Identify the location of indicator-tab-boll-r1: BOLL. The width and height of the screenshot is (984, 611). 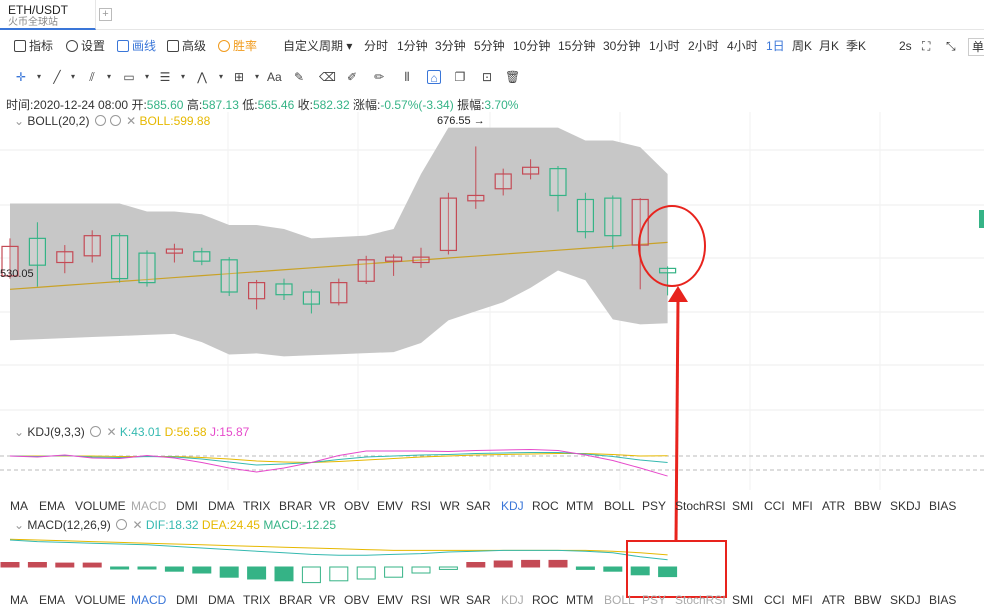
(619, 506).